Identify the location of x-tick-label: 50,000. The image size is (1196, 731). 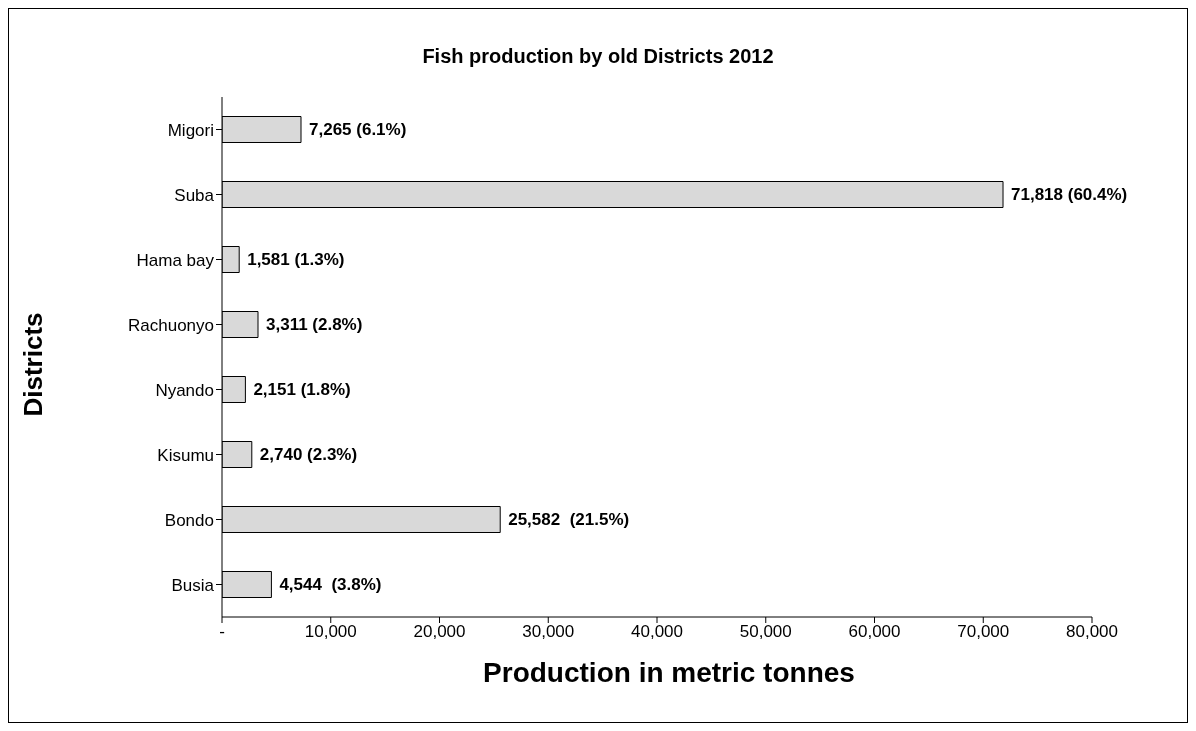
(765, 632).